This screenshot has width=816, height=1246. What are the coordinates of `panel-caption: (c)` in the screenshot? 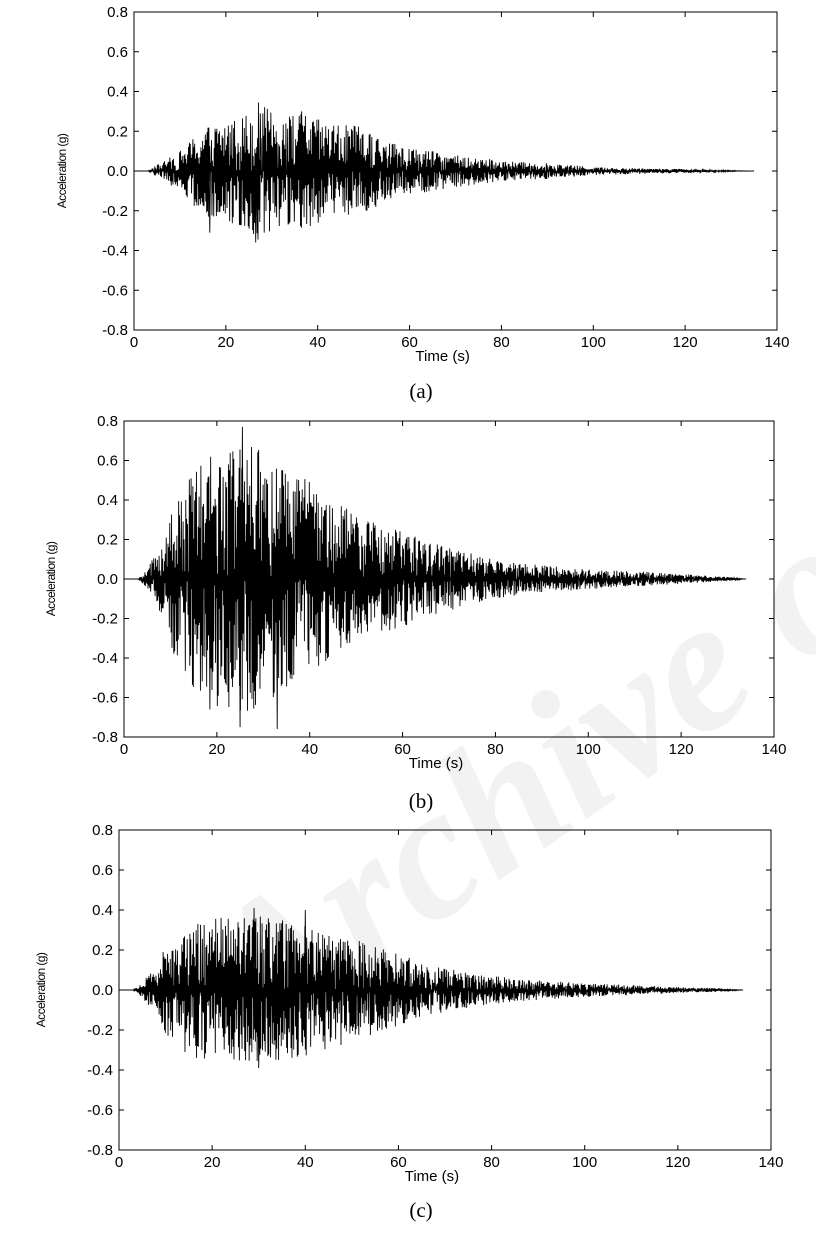 It's located at (420, 1210).